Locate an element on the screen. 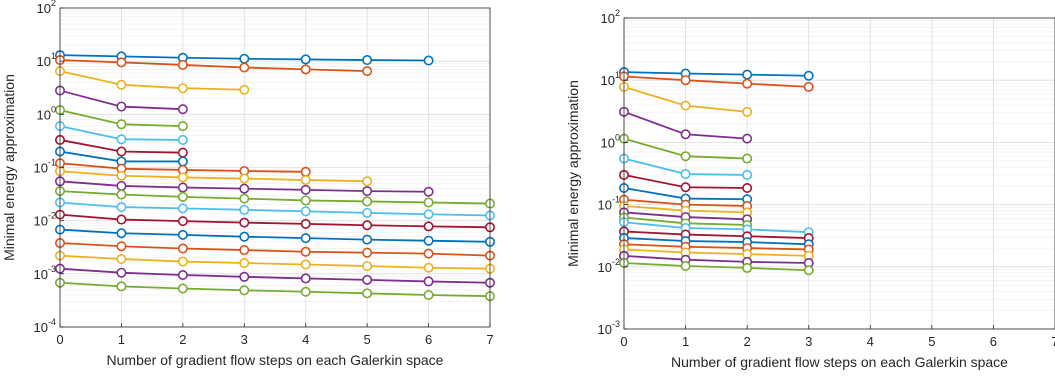  y-tick-label: 10⁰ is located at coordinates (46, 113).